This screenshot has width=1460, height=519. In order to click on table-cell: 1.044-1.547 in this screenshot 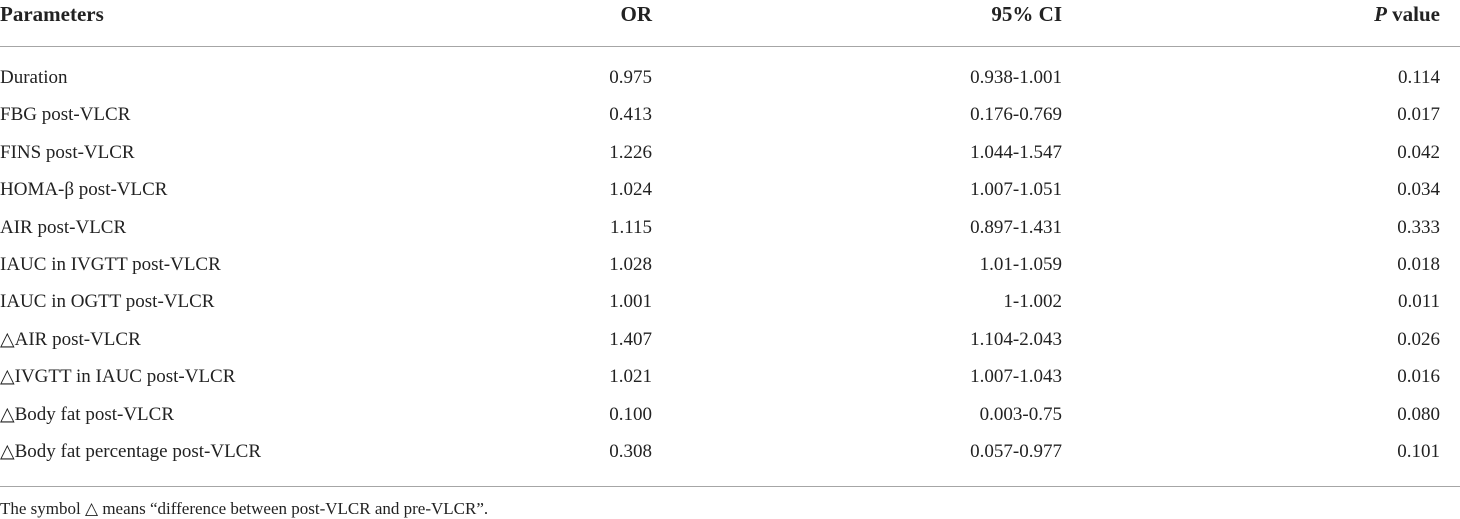, I will do `click(1016, 152)`.